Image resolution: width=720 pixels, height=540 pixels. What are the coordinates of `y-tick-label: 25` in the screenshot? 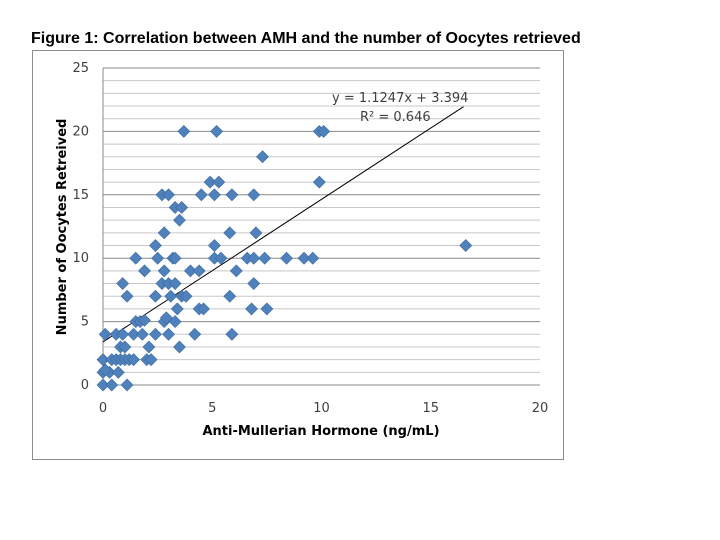 It's located at (80, 68).